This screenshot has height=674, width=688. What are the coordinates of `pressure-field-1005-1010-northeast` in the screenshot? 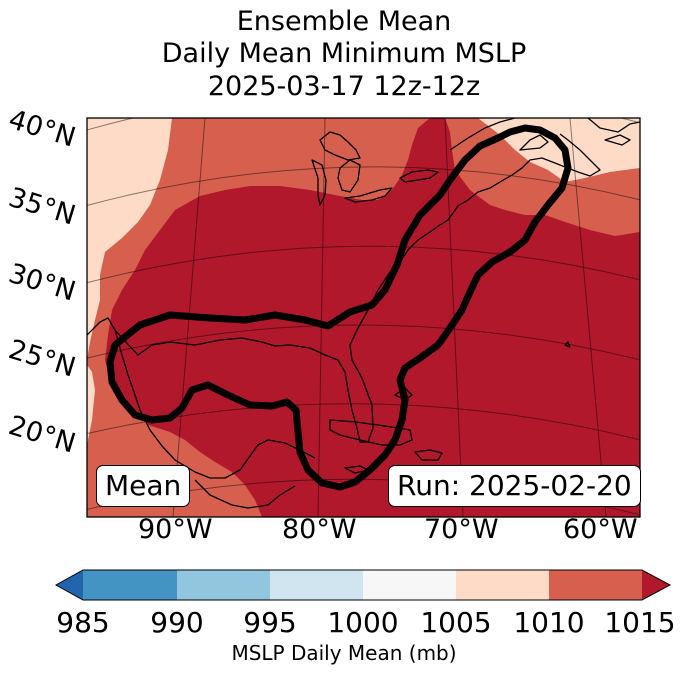 It's located at (559, 150).